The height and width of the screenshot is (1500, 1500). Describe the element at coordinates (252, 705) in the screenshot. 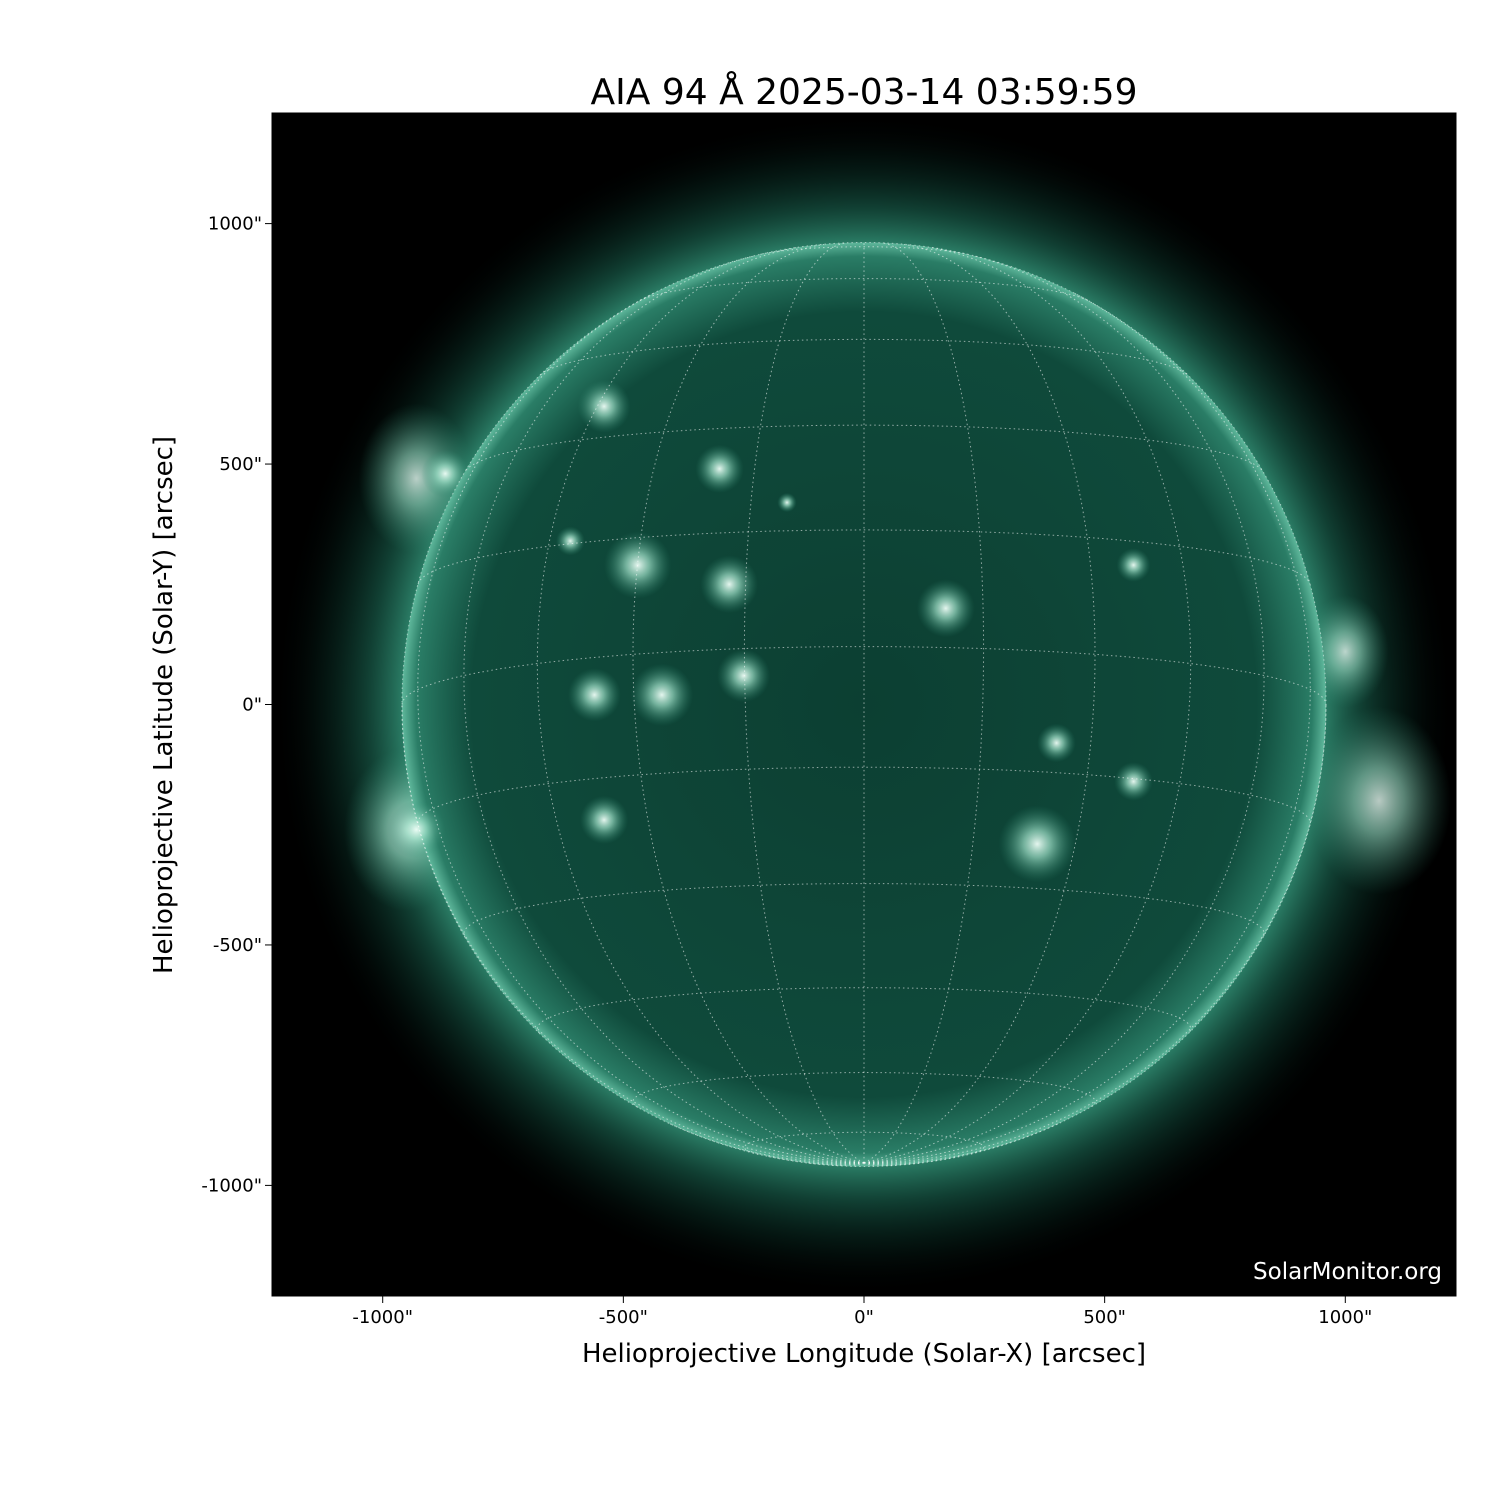

I see `y-tick-label: 0"` at that location.